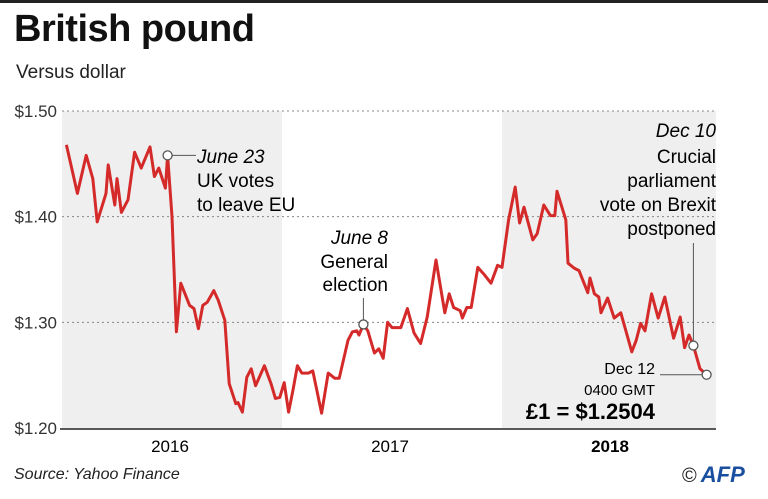 The image size is (768, 499). What do you see at coordinates (97, 474) in the screenshot?
I see `source-note: Source: Yahoo Finance` at bounding box center [97, 474].